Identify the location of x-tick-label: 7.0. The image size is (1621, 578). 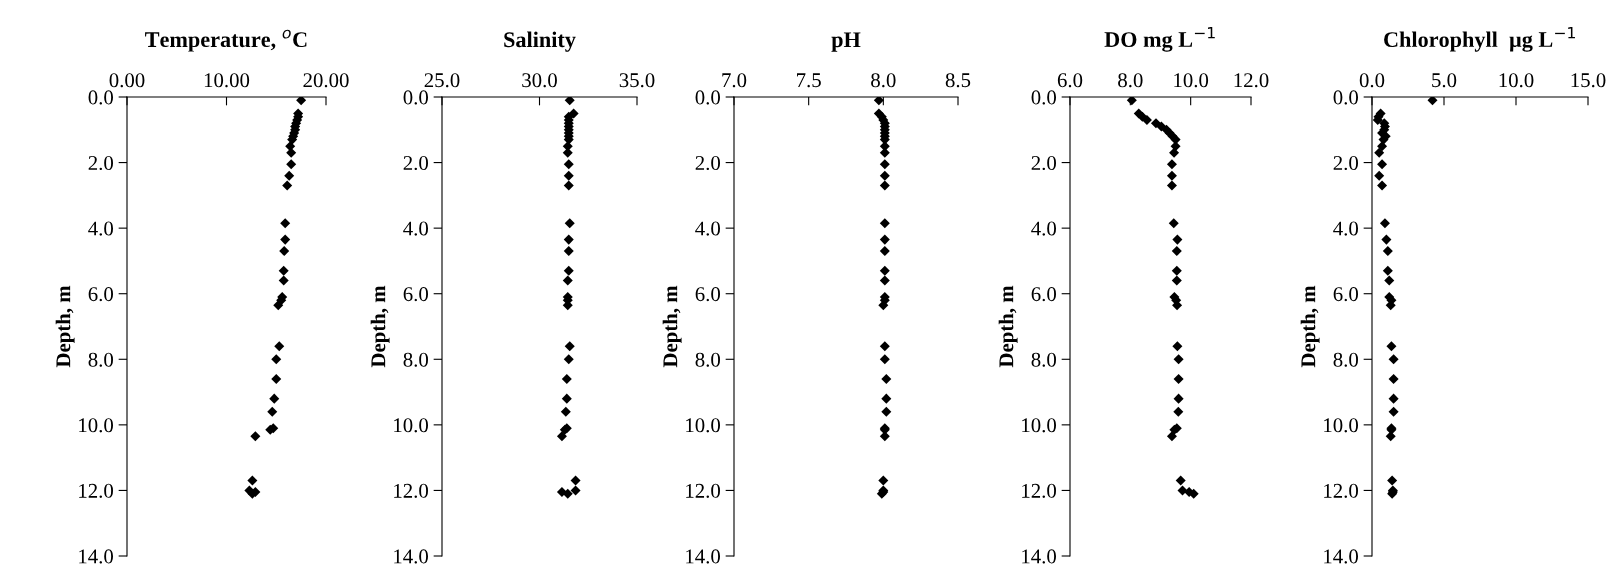
(734, 80).